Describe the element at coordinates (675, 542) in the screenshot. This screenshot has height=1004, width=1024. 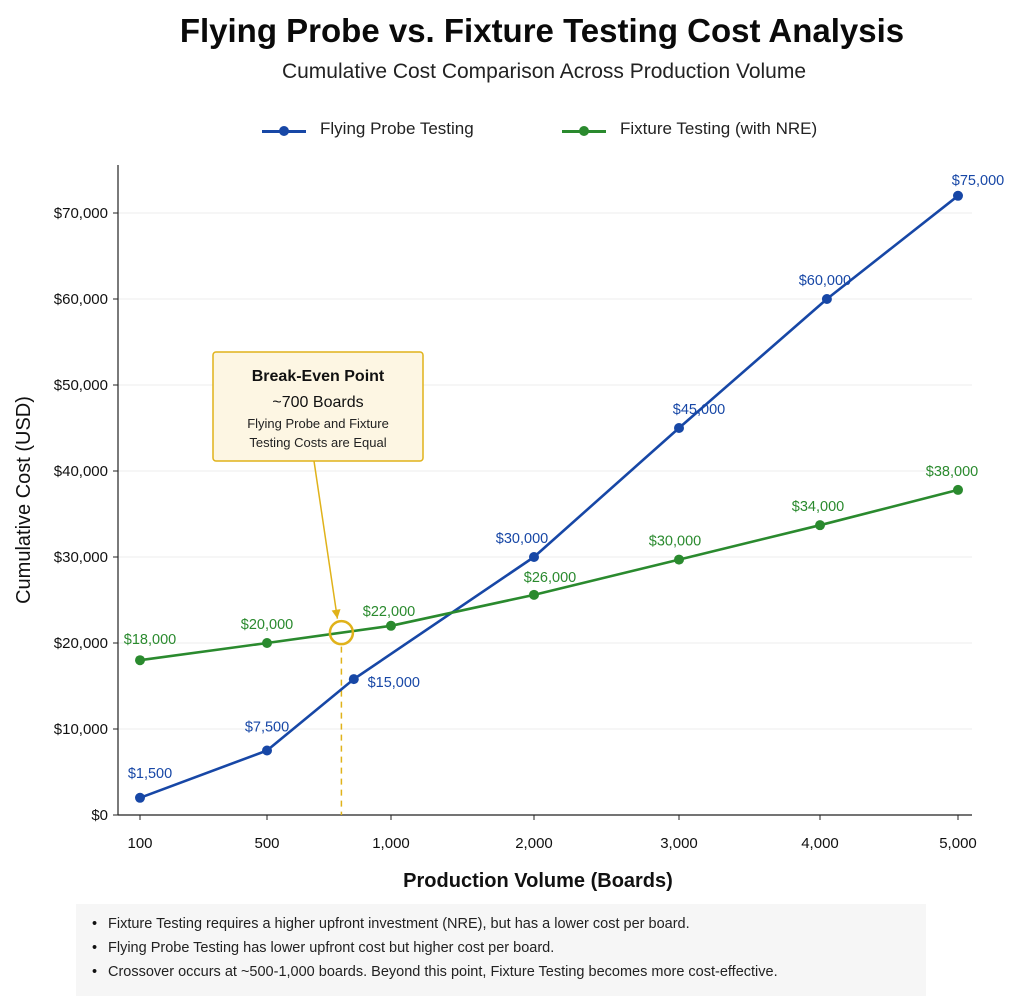
I see `data-label-fixture: $30,000` at that location.